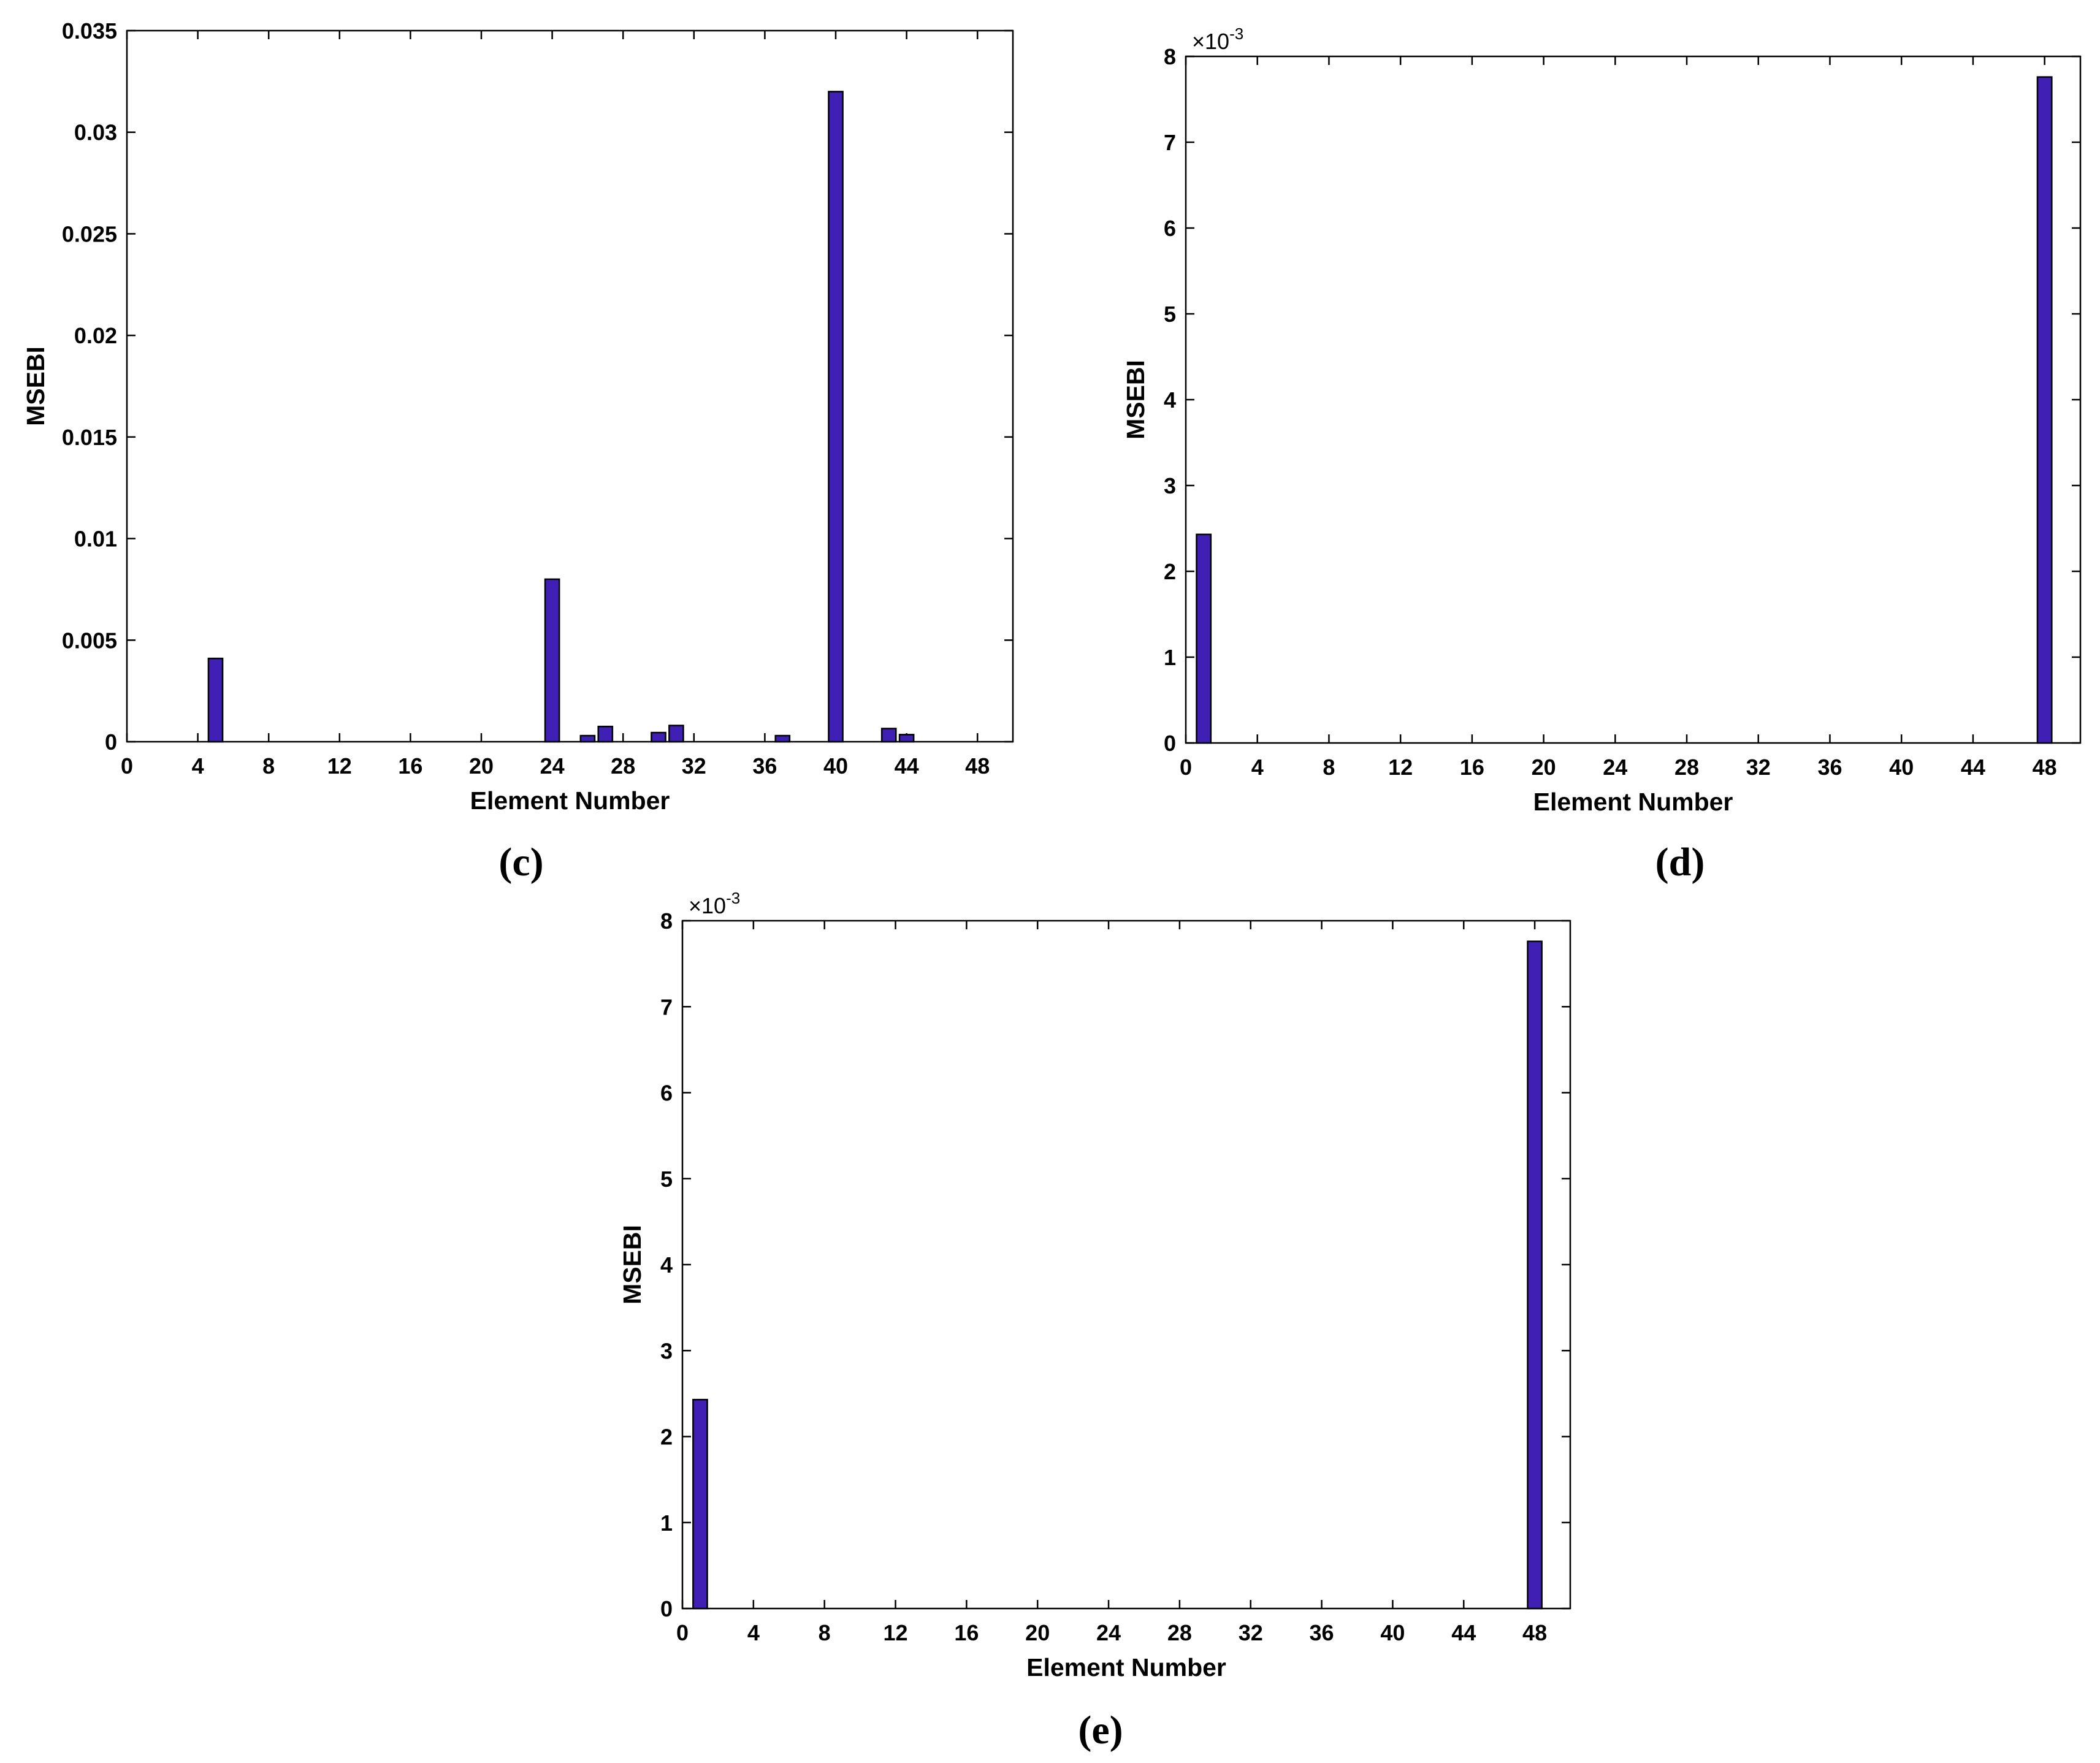  Describe the element at coordinates (95, 335) in the screenshot. I see `y-tick-label: 0.02` at that location.